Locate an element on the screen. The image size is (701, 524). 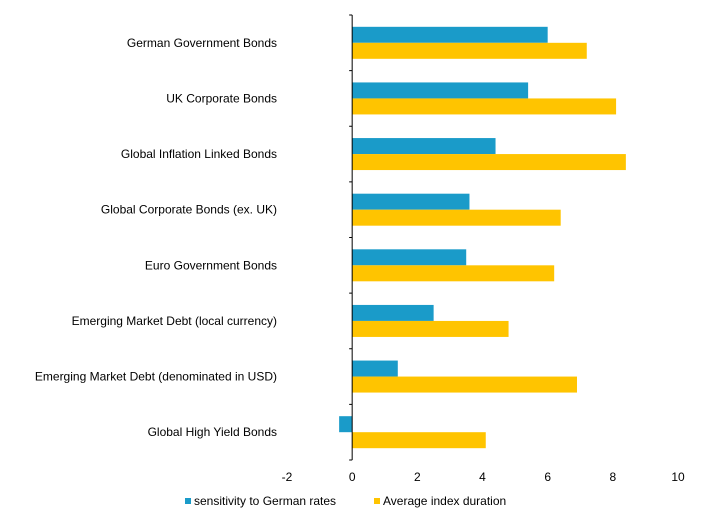
category-label: UK Corporate Bonds is located at coordinates (221, 98).